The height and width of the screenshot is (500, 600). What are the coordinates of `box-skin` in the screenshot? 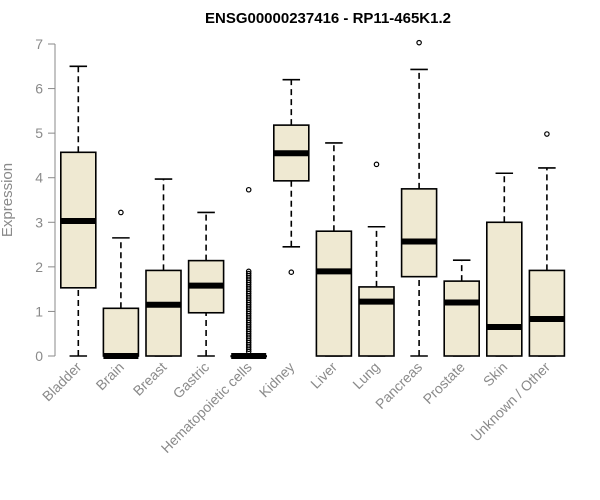 It's located at (504, 264).